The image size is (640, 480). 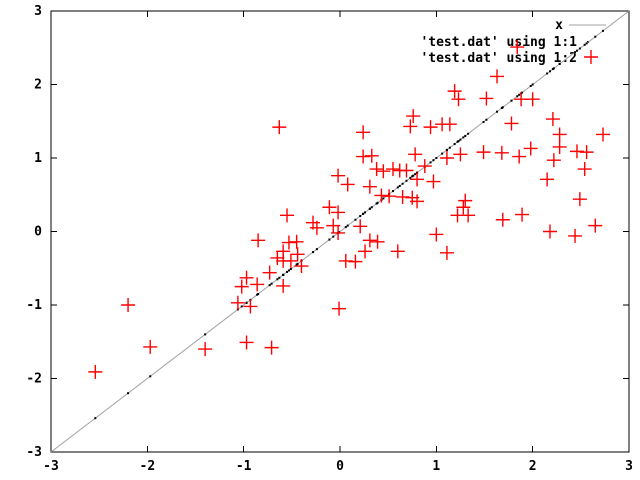 I want to click on x-tick-label: 0, so click(x=340, y=466).